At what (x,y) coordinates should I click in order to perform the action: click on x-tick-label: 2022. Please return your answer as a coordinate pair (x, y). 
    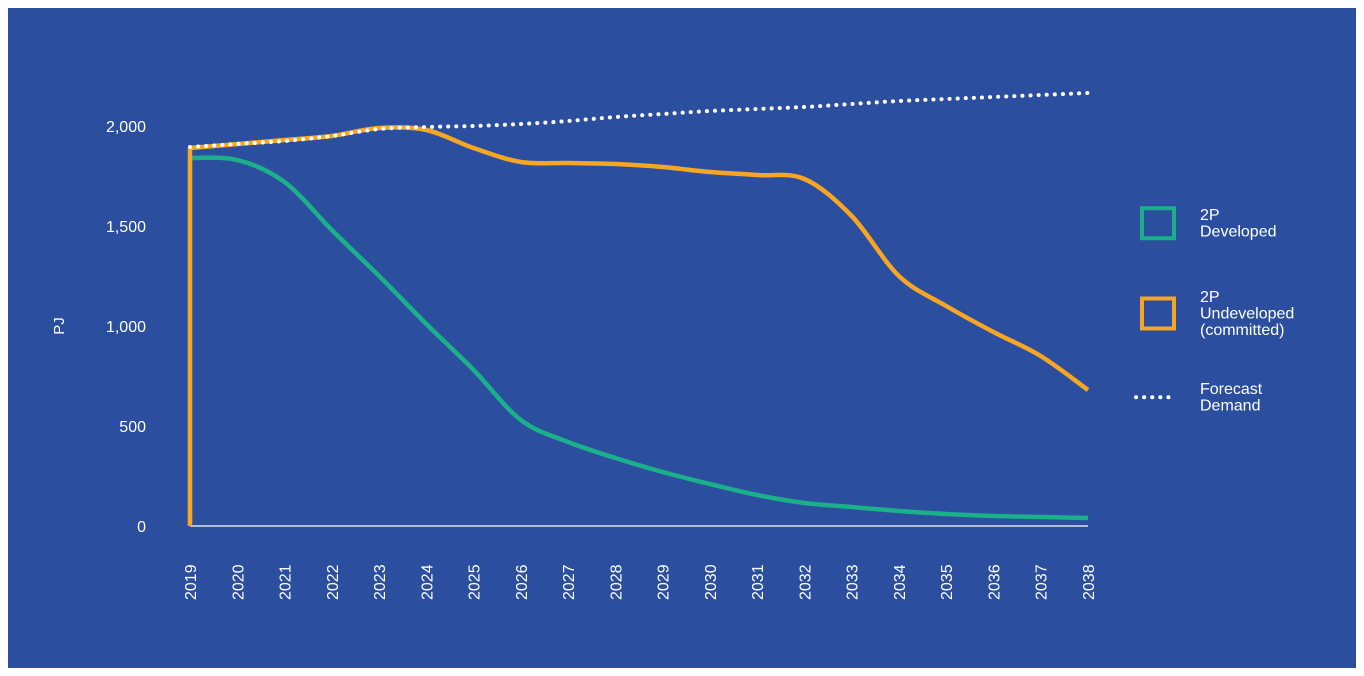
    Looking at the image, I should click on (333, 582).